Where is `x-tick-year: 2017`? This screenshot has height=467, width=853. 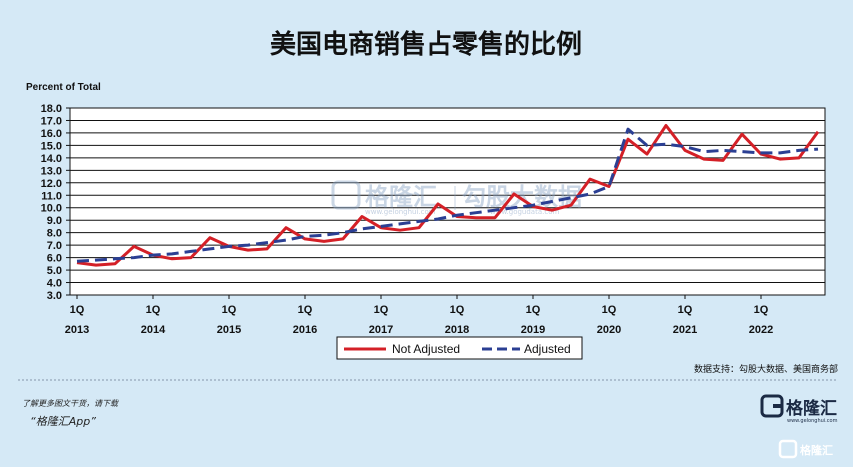
x-tick-year: 2017 is located at coordinates (381, 330).